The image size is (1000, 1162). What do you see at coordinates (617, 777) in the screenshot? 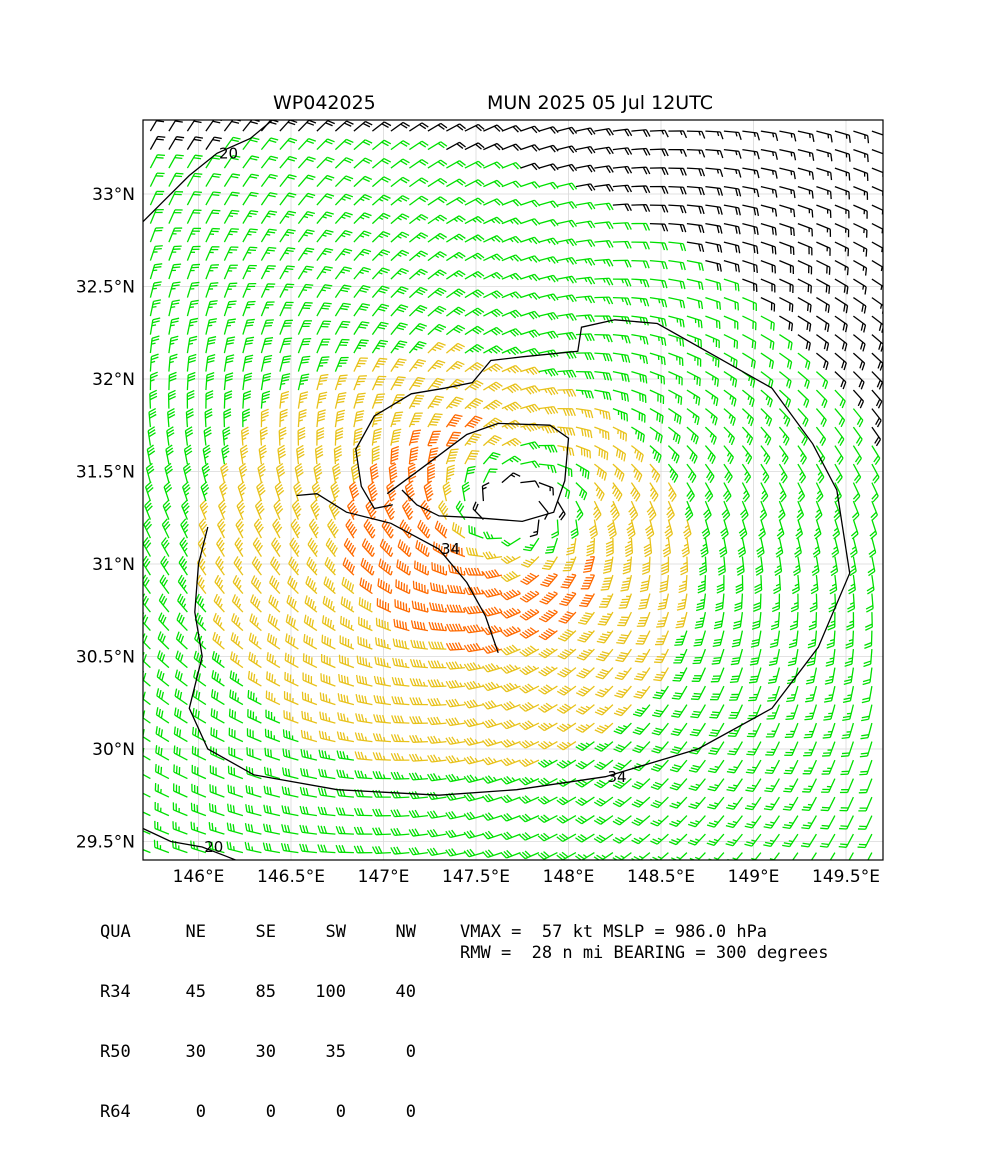
I see `contour-label: 34` at bounding box center [617, 777].